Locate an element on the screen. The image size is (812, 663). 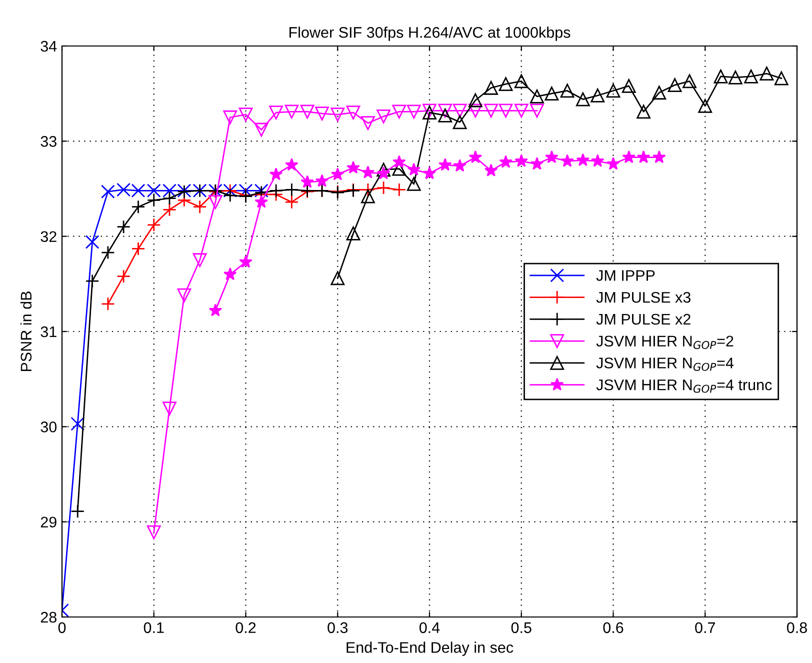
x-tick-label: 0.4 is located at coordinates (429, 628).